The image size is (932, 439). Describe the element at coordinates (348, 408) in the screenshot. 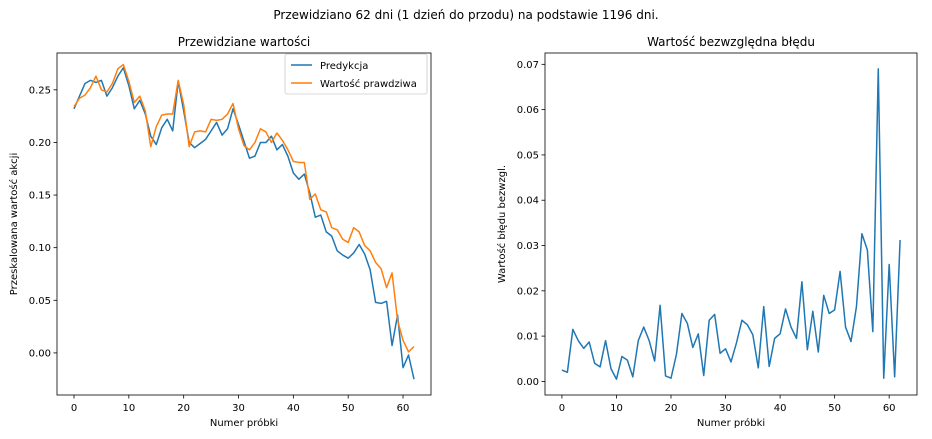

I see `predicted-values-x-tick-label: 50` at that location.